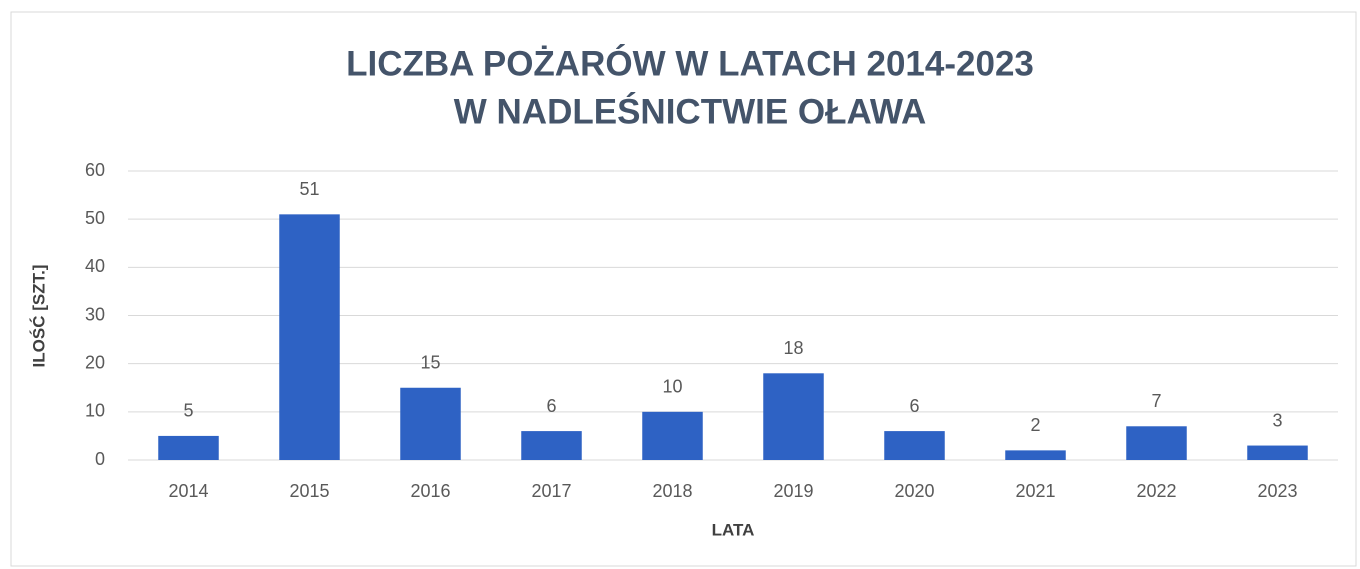  What do you see at coordinates (38, 316) in the screenshot?
I see `y-axis-title: ILOŚĆ [SZT.]` at bounding box center [38, 316].